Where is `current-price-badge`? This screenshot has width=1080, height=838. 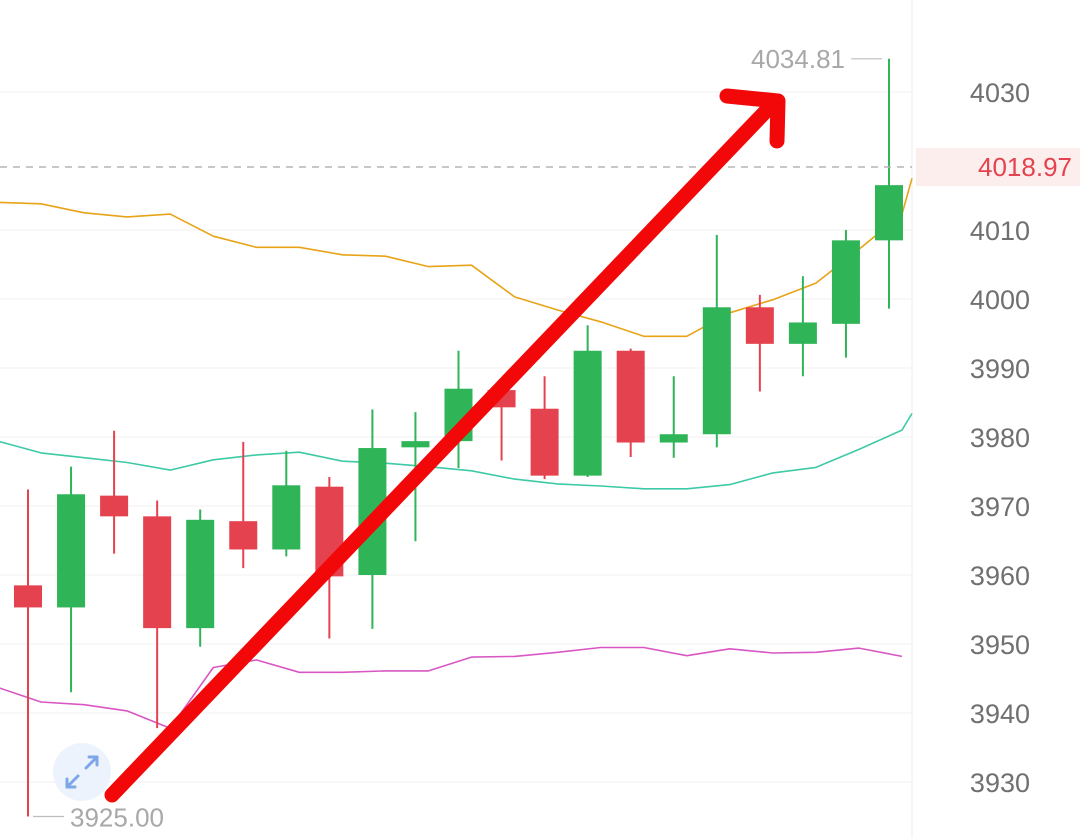
current-price-badge is located at coordinates (998, 167).